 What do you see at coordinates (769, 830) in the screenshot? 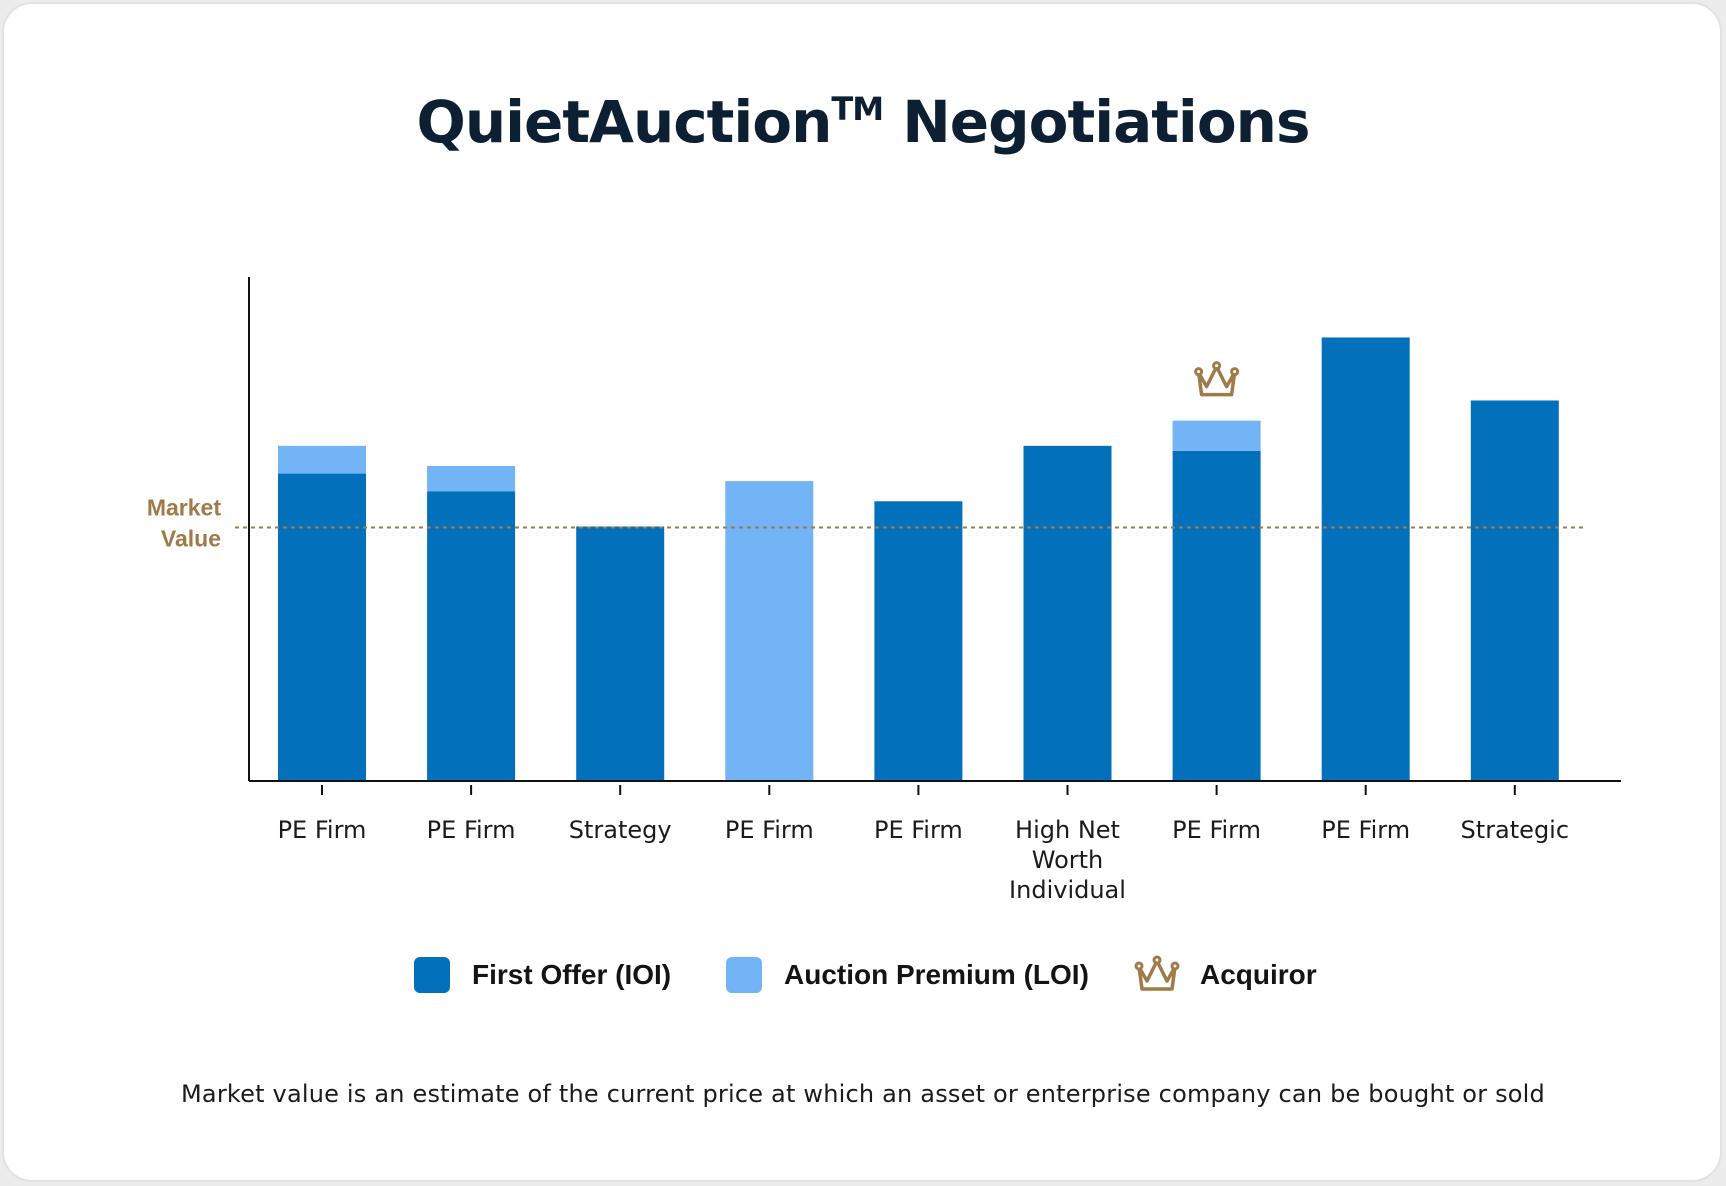
I see `x-tick-label-4: PE Firm` at bounding box center [769, 830].